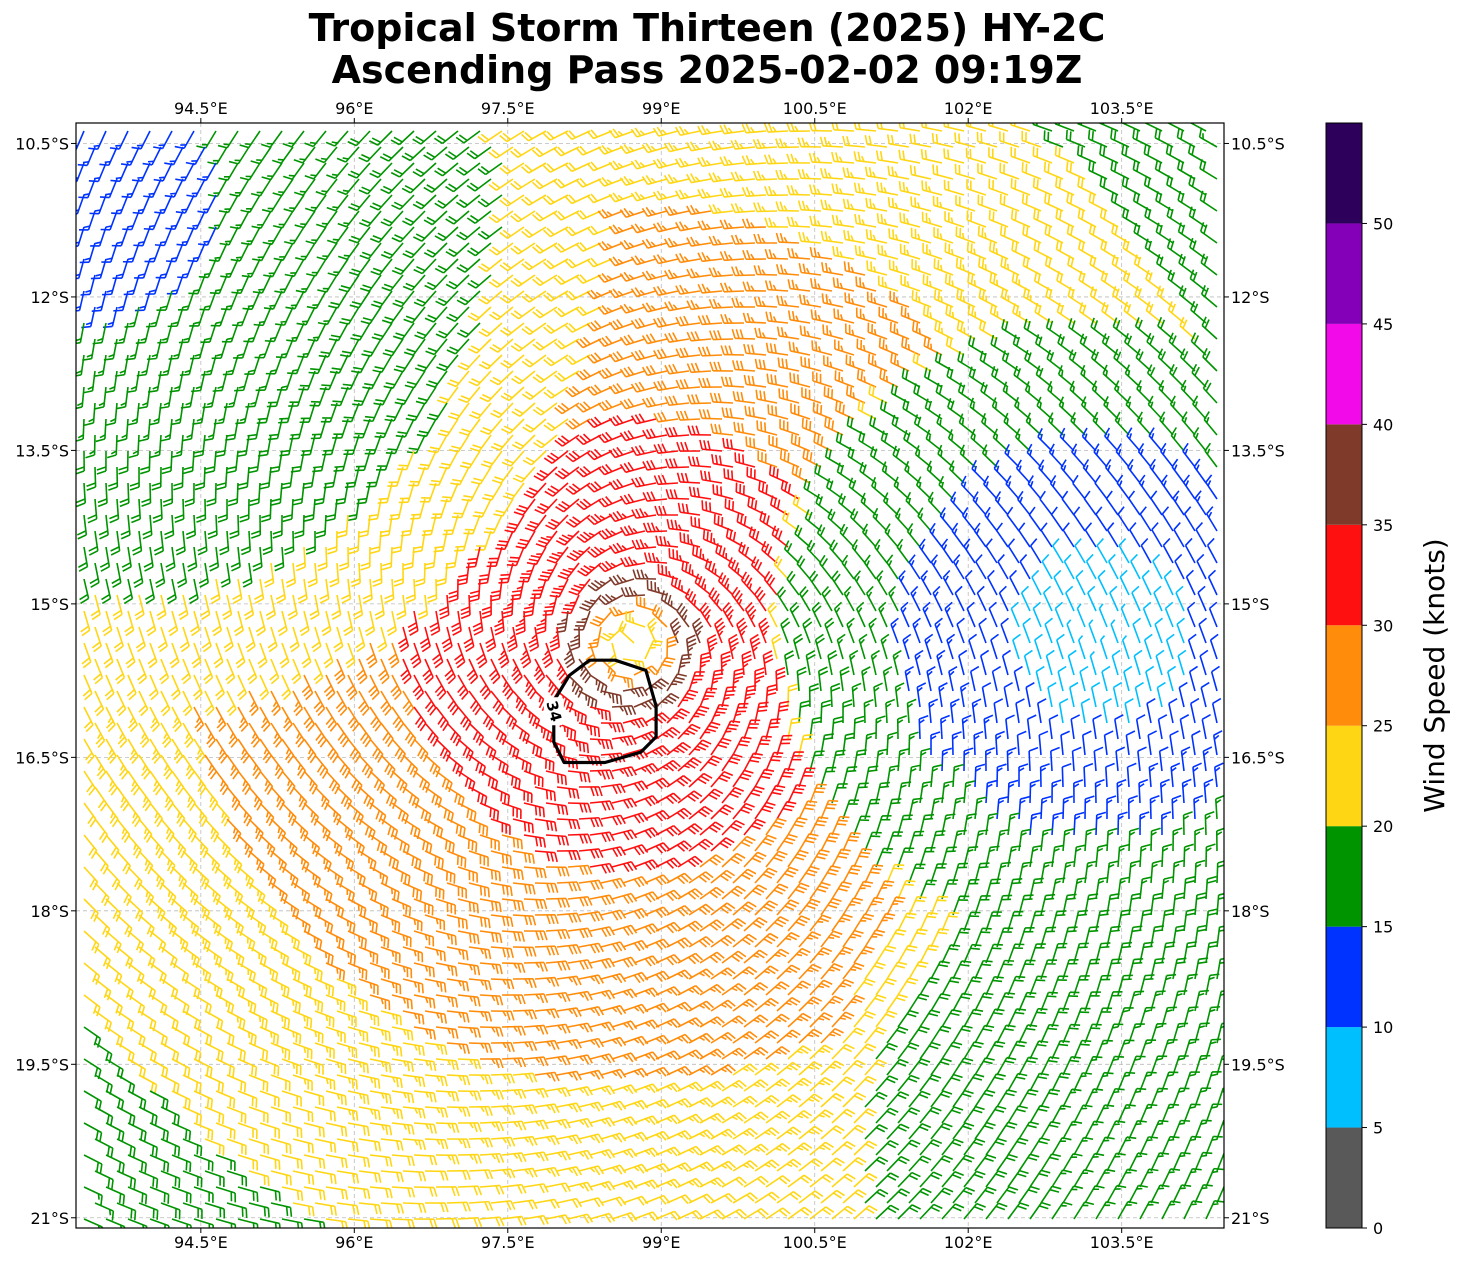  I want to click on lon-tick-label-bottom: 97.5°E, so click(508, 1242).